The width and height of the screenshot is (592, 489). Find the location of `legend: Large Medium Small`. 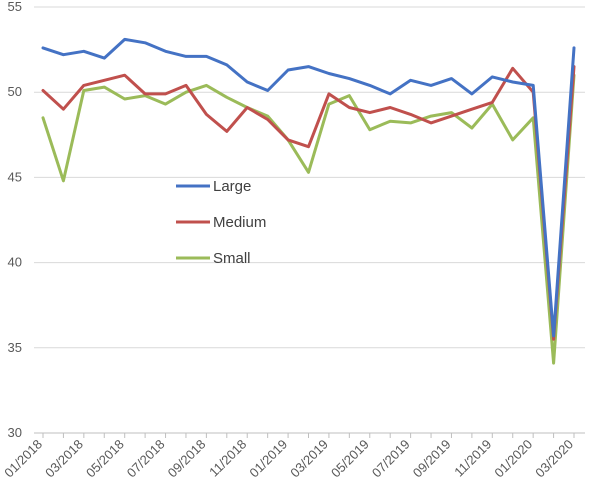

legend: Large Medium Small is located at coordinates (221, 222).